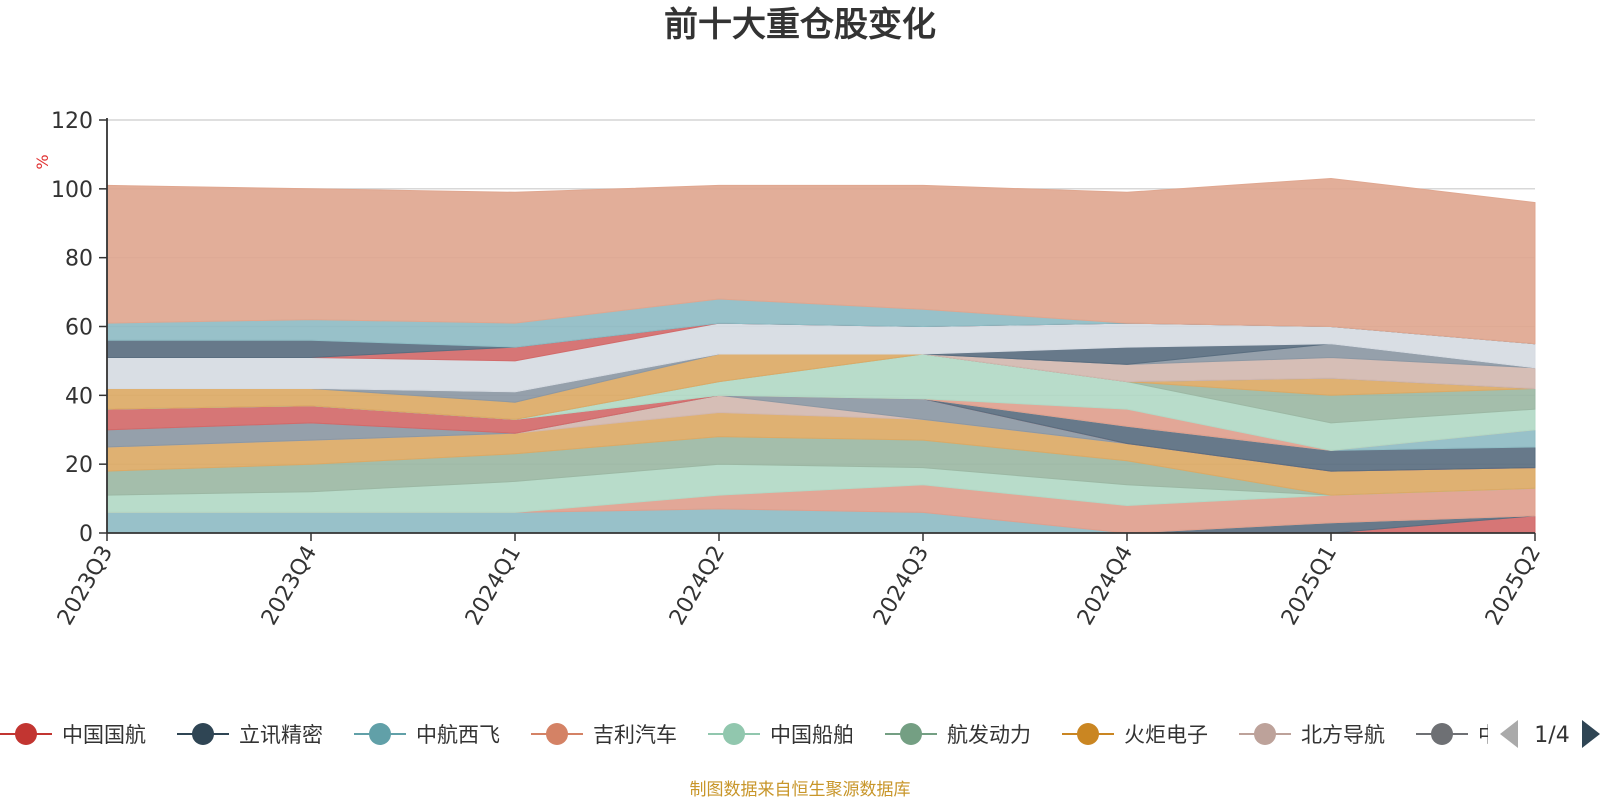 The width and height of the screenshot is (1600, 800). What do you see at coordinates (812, 735) in the screenshot?
I see `legend-label: 中国船舶` at bounding box center [812, 735].